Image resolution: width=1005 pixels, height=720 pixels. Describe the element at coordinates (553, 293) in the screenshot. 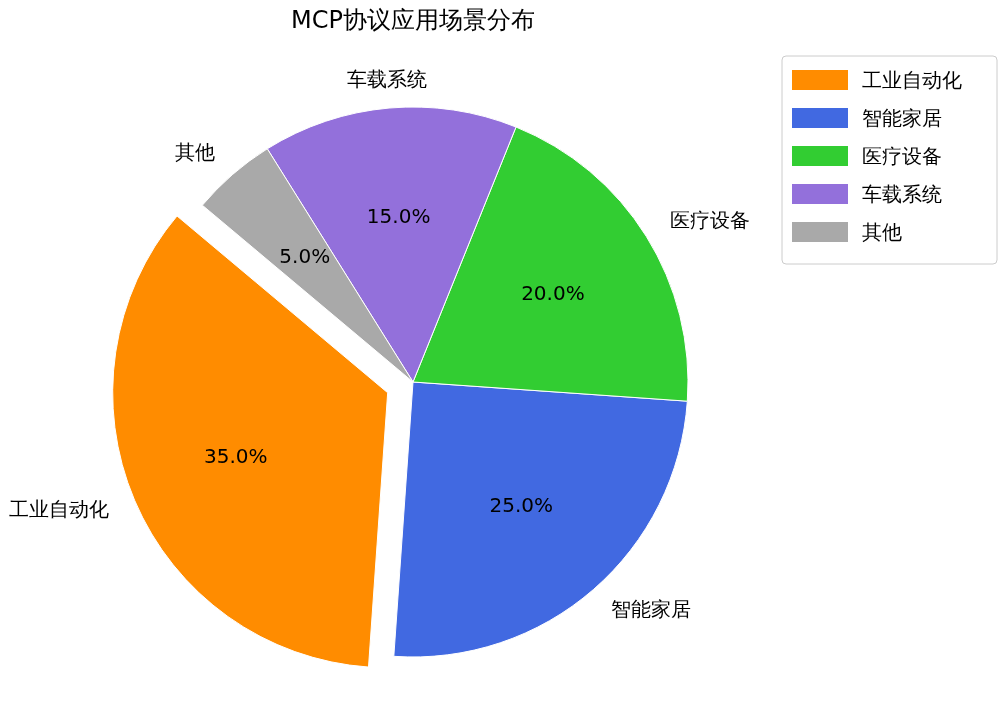

I see `data-label: 20.0%` at that location.